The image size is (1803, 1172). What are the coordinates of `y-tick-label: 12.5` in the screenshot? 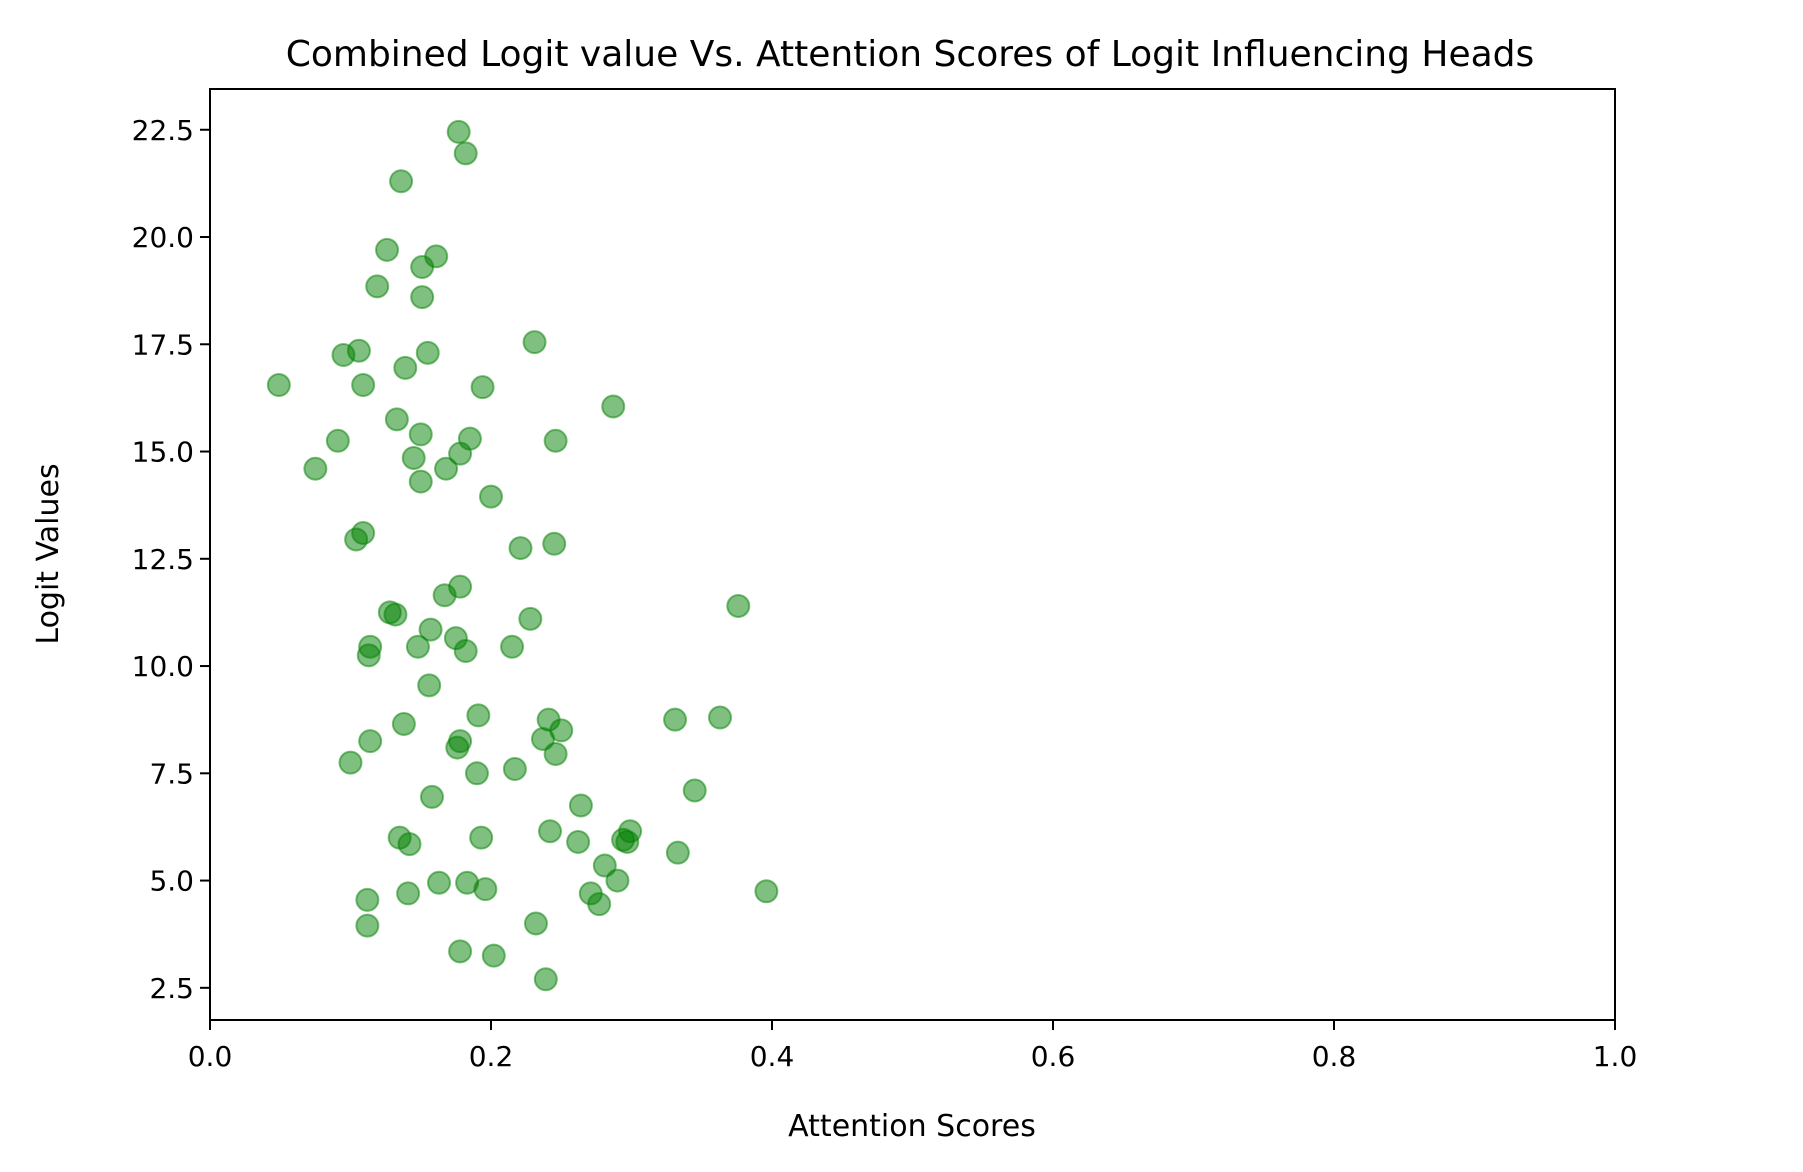 It's located at (163, 559).